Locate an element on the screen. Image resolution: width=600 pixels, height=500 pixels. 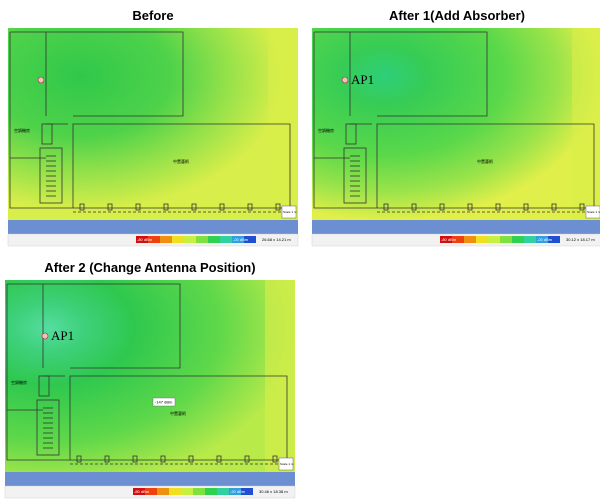
dimensions: 26.68 x 14.21 m is located at coordinates (276, 239).